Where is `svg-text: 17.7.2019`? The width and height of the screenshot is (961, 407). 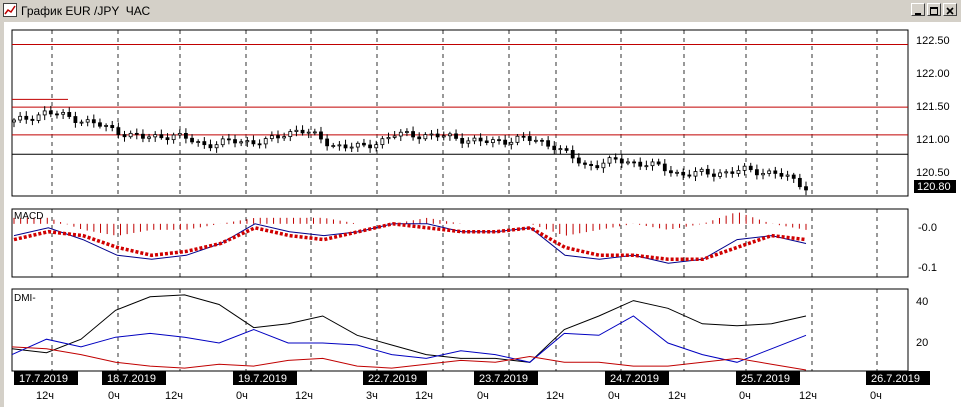 svg-text: 17.7.2019 is located at coordinates (43, 379).